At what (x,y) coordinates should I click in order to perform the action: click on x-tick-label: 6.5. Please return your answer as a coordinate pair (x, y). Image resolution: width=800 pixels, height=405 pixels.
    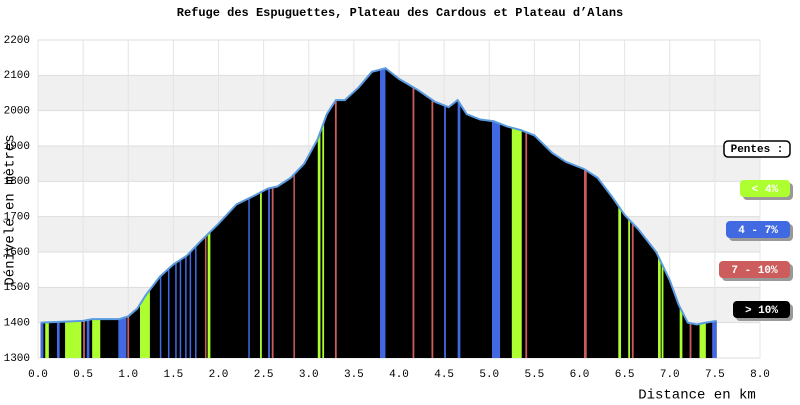
    Looking at the image, I should click on (625, 375).